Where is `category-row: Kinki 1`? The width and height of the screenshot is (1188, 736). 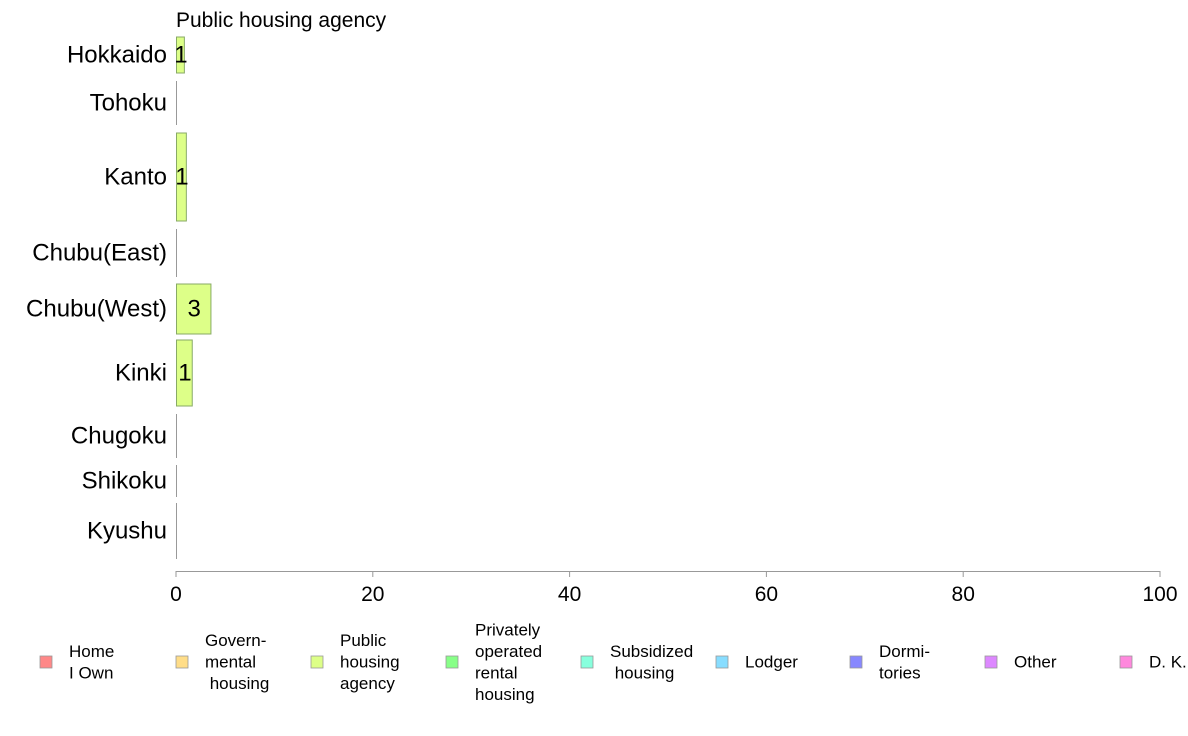
category-row: Kinki 1 is located at coordinates (154, 373).